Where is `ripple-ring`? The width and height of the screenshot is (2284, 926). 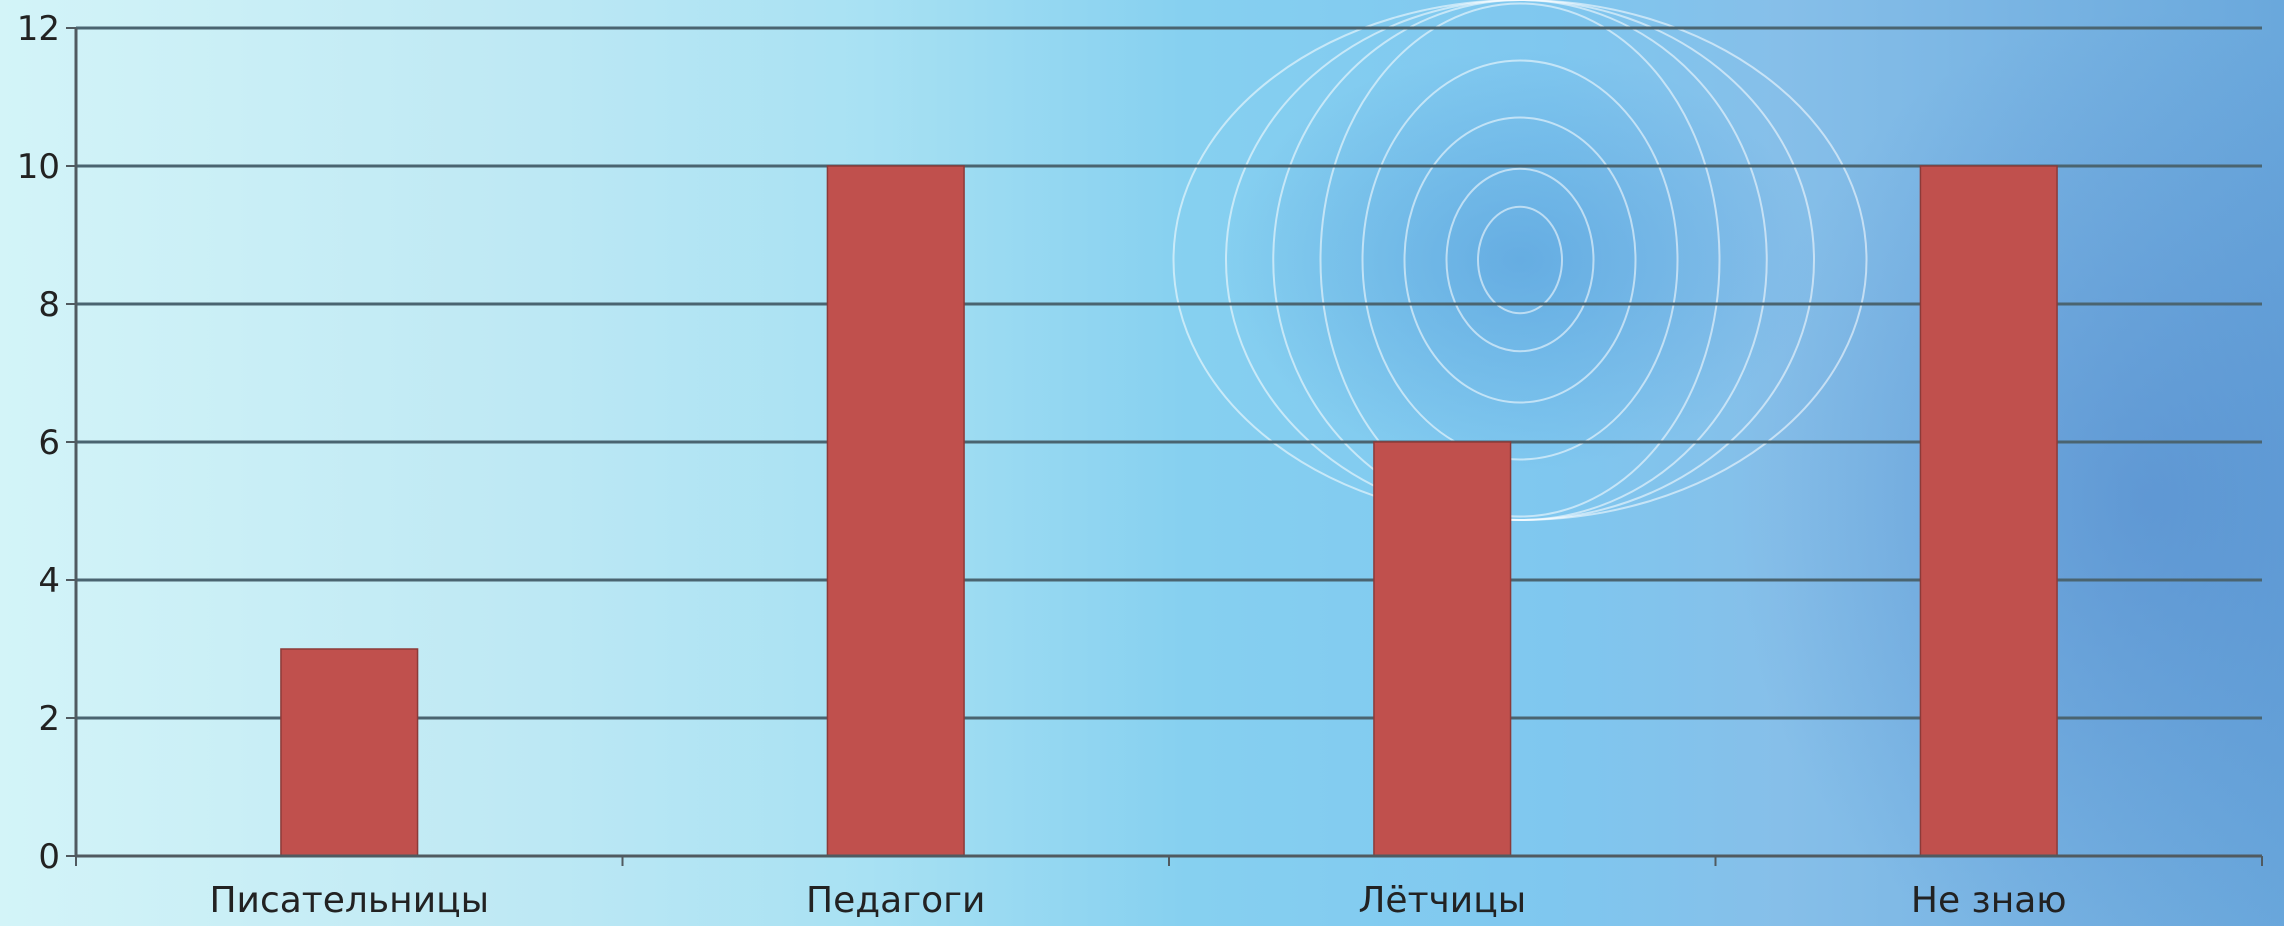
ripple-ring is located at coordinates (1520, 260).